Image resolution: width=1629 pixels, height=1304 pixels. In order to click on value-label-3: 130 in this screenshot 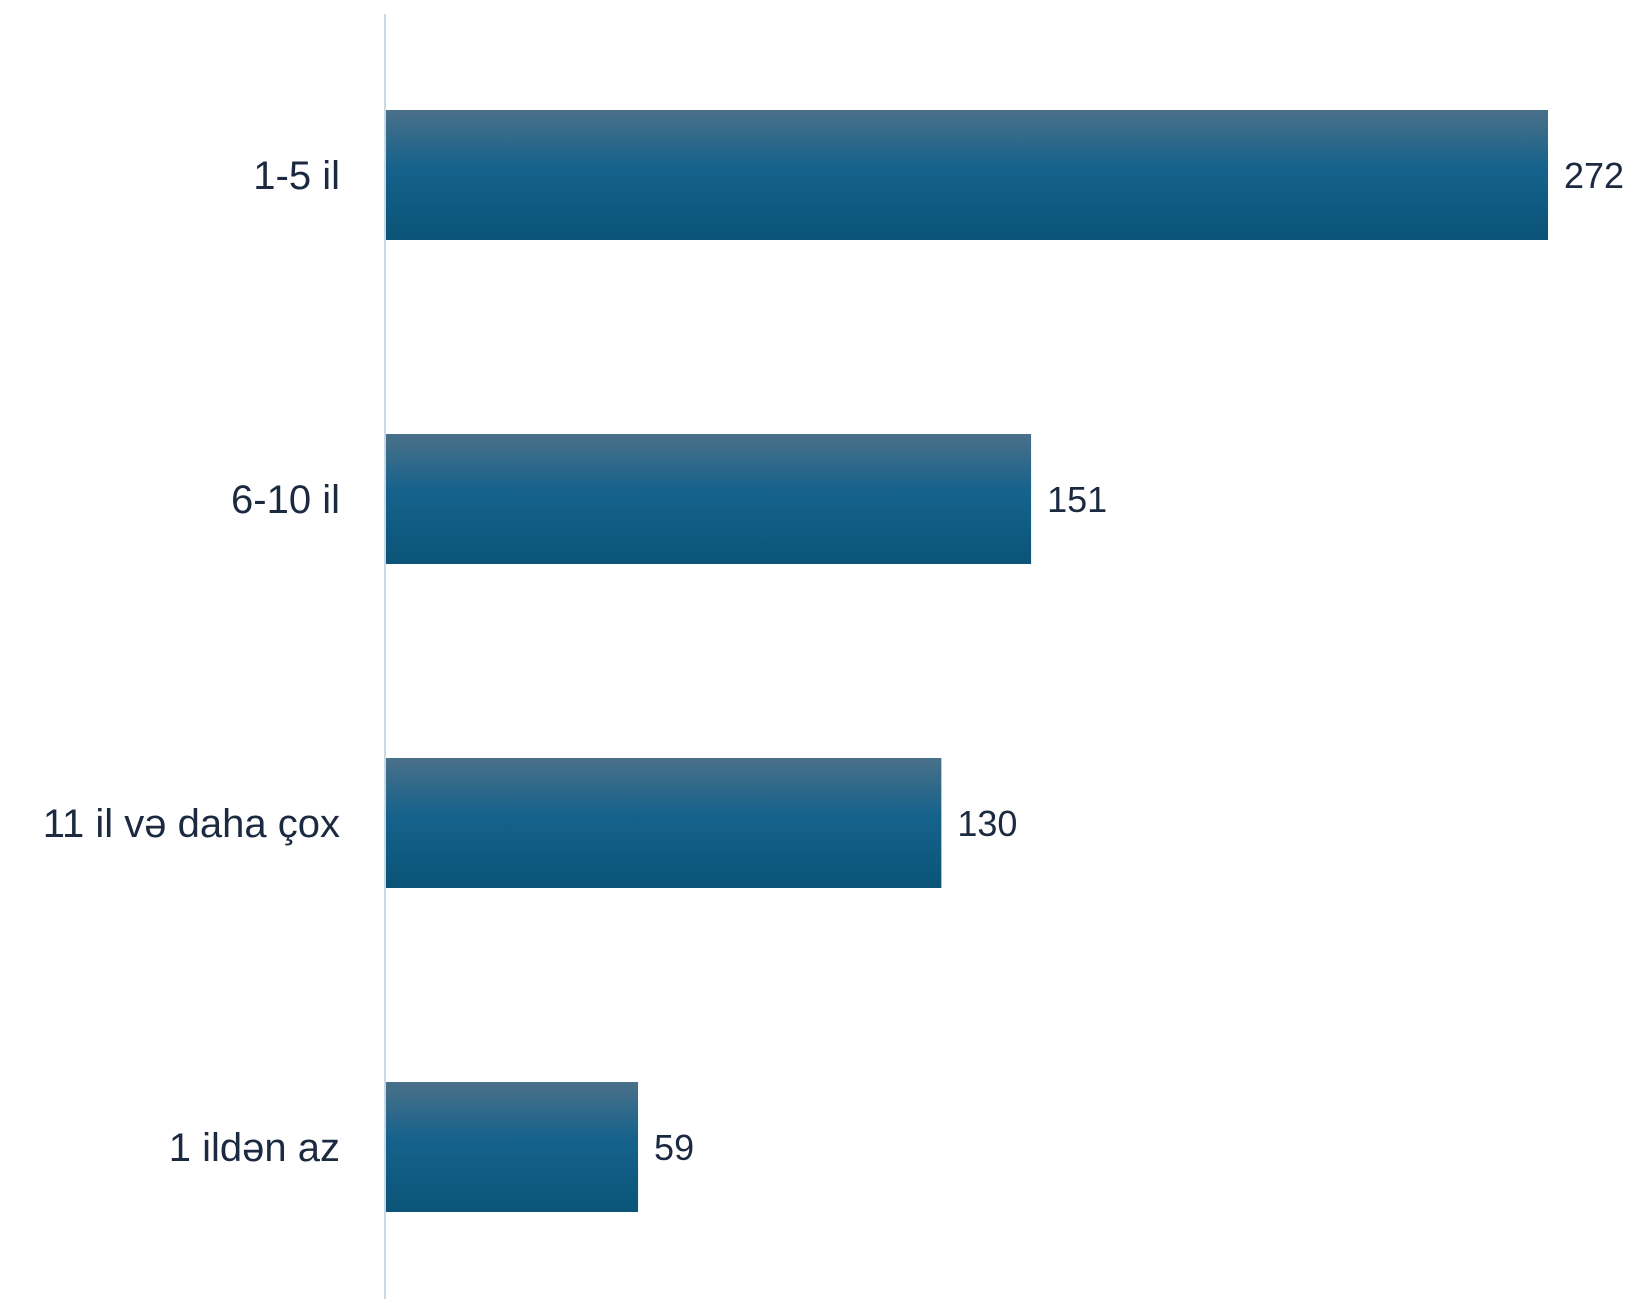, I will do `click(987, 823)`.